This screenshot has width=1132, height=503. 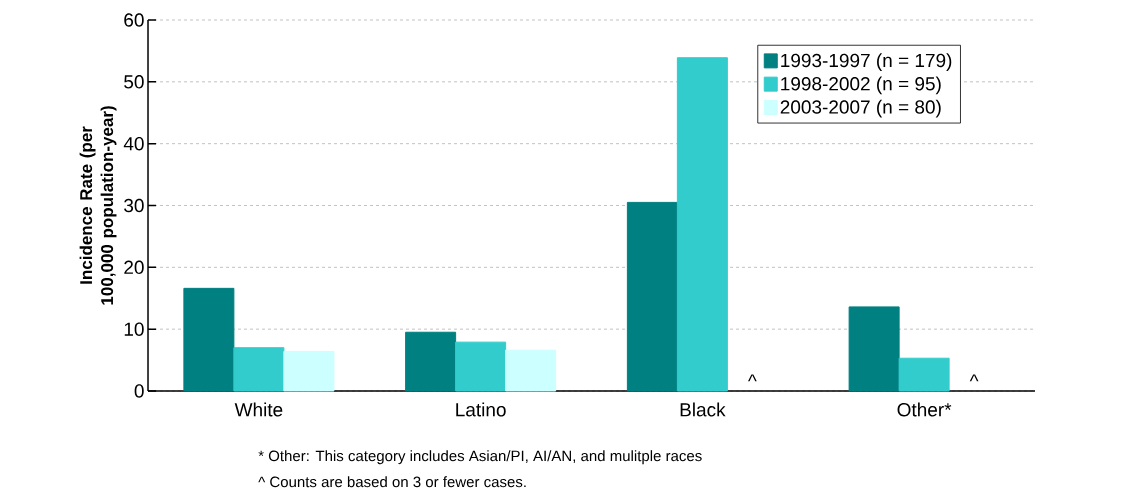 What do you see at coordinates (866, 62) in the screenshot?
I see `legend-label: 1993-1997 (n = 179)` at bounding box center [866, 62].